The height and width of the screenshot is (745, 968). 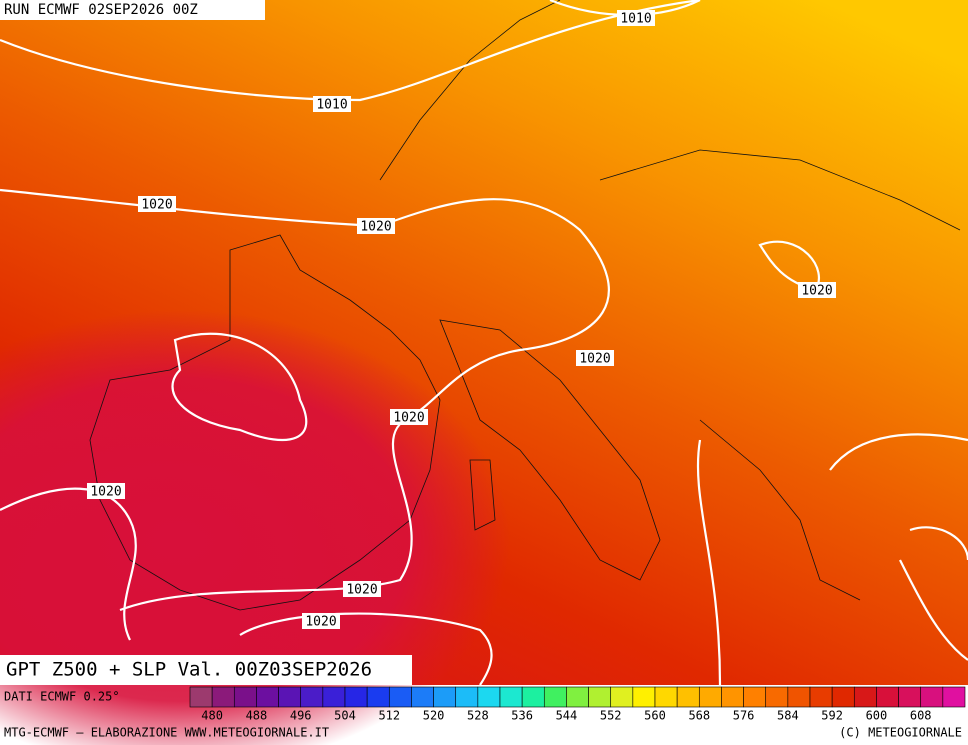 What do you see at coordinates (744, 716) in the screenshot?
I see `scale-label: 576` at bounding box center [744, 716].